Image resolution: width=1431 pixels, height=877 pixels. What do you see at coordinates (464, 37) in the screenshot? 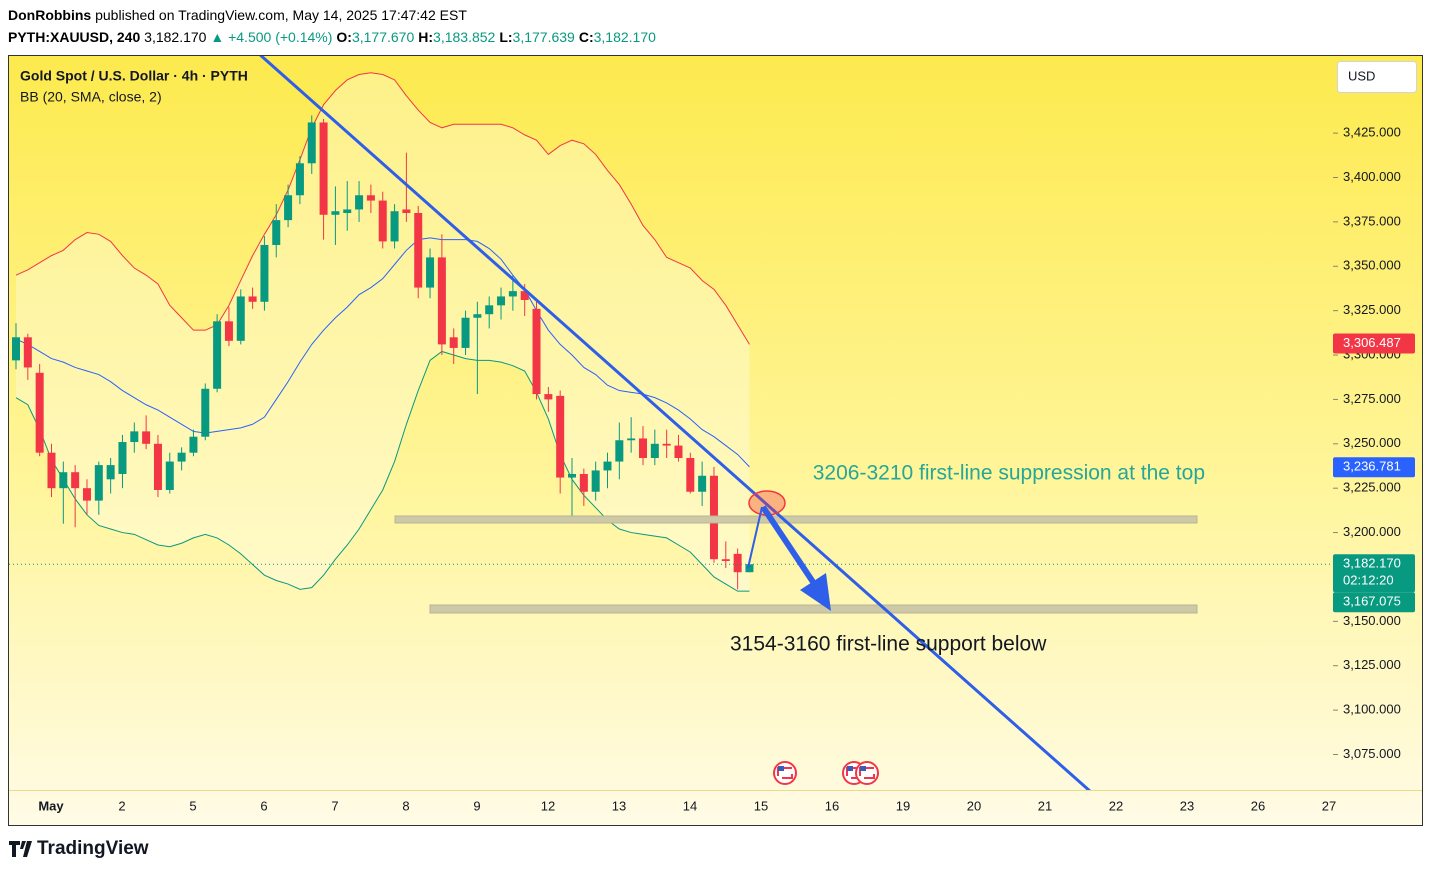
I see `ohlc-value: 3,183.852` at bounding box center [464, 37].